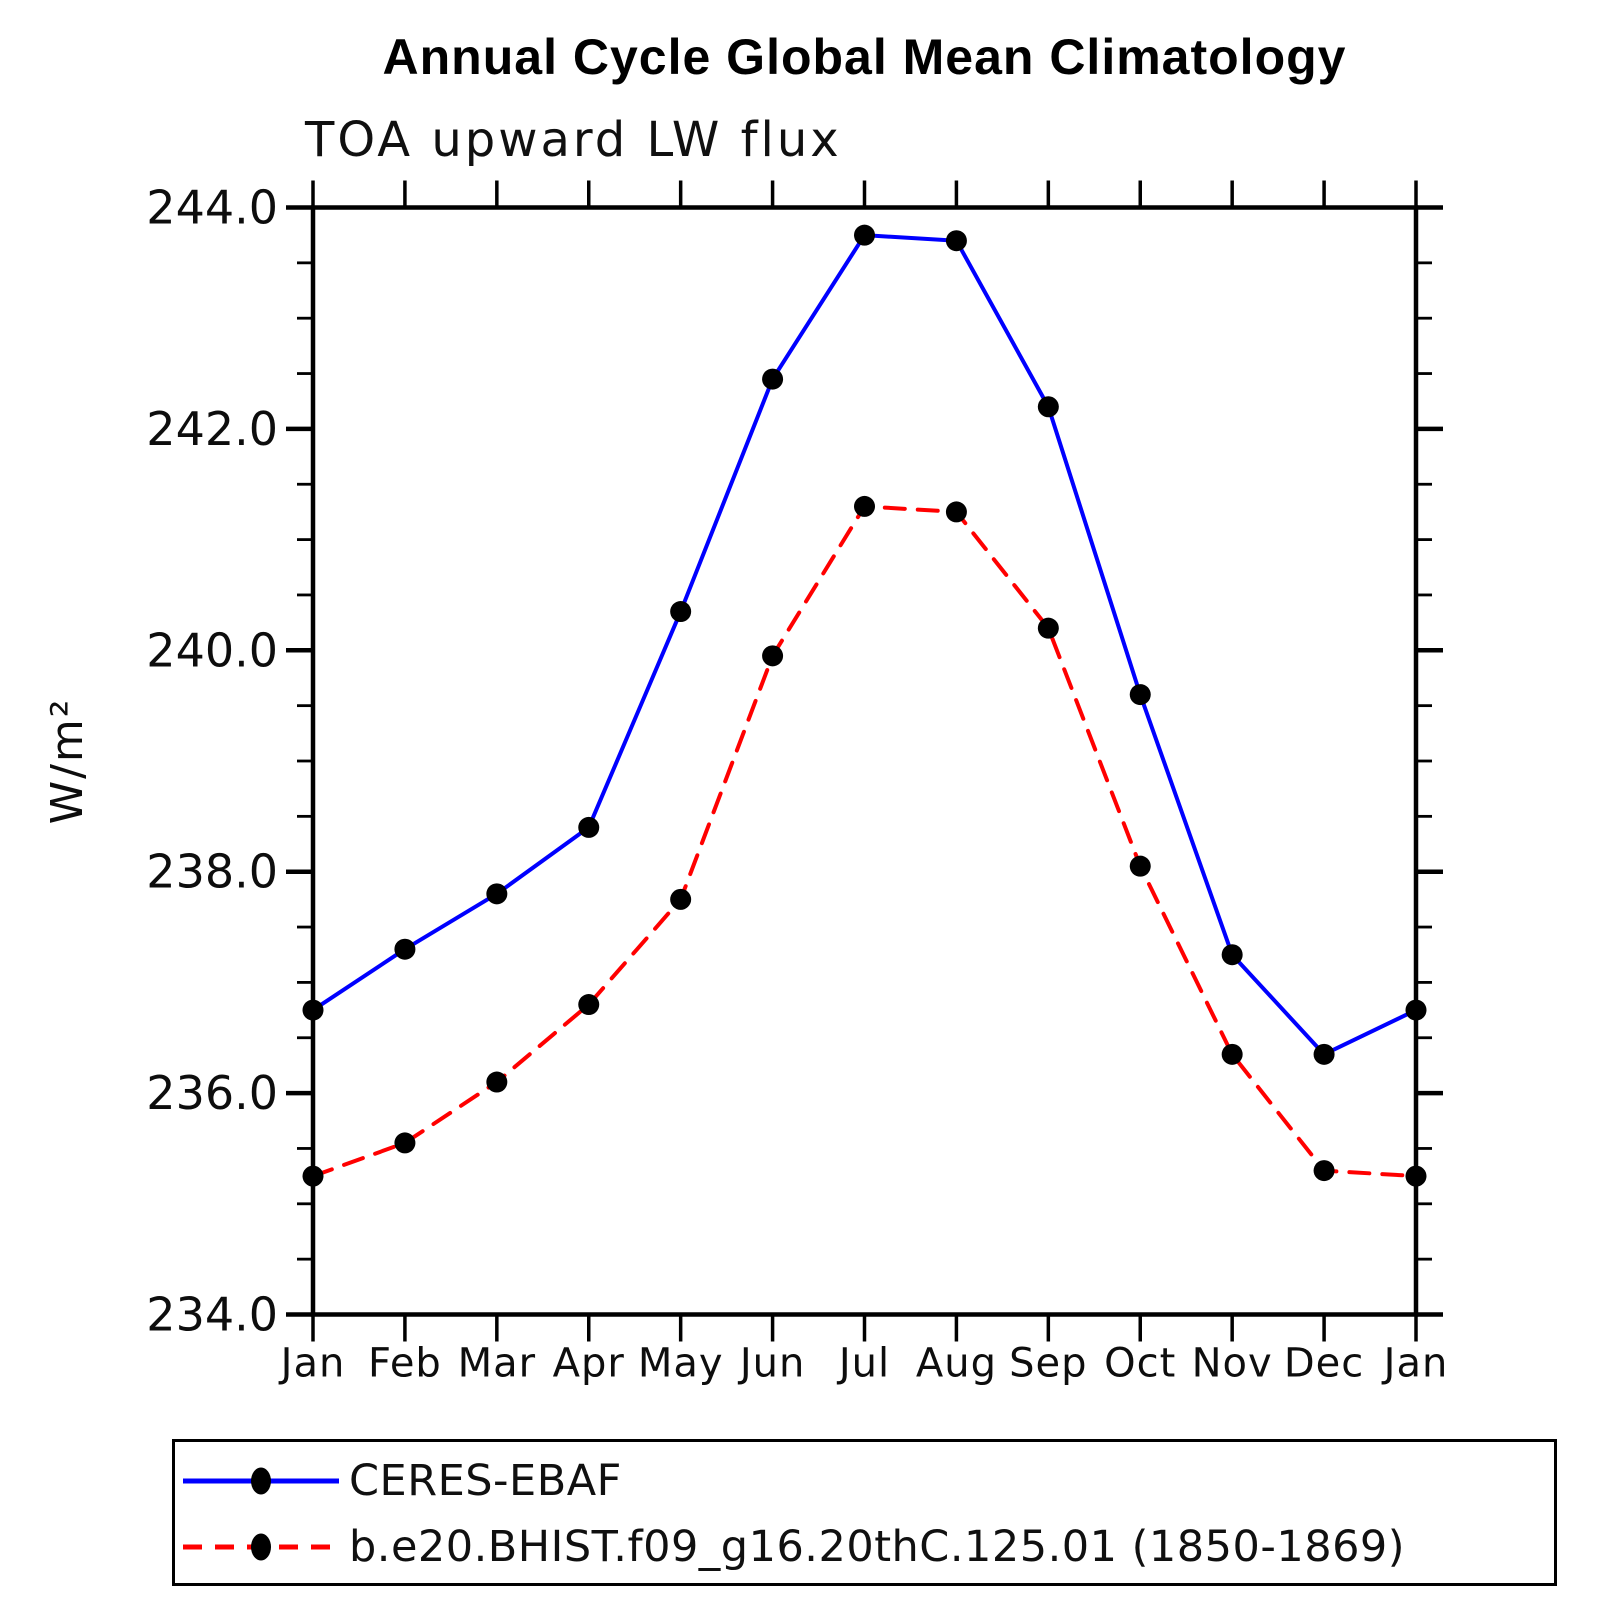 Image resolution: width=1624 pixels, height=1624 pixels. I want to click on x-tick-label: Dec, so click(1324, 1364).